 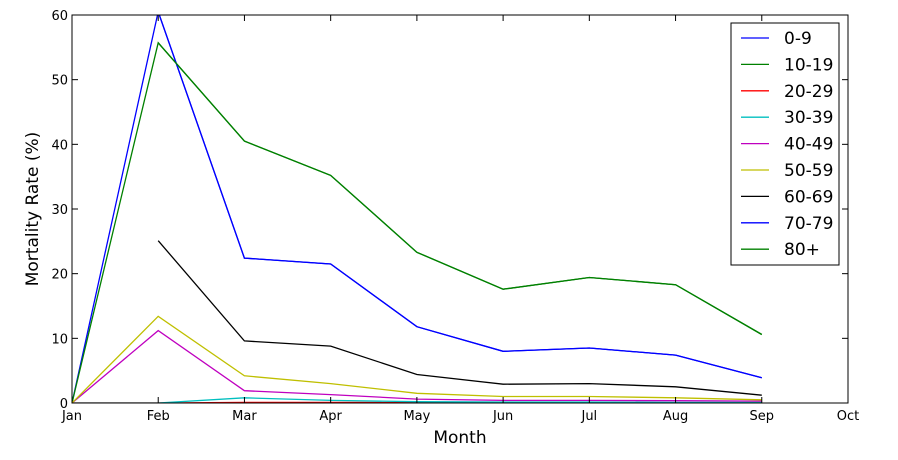 I want to click on x-tick-label: Feb, so click(x=158, y=416).